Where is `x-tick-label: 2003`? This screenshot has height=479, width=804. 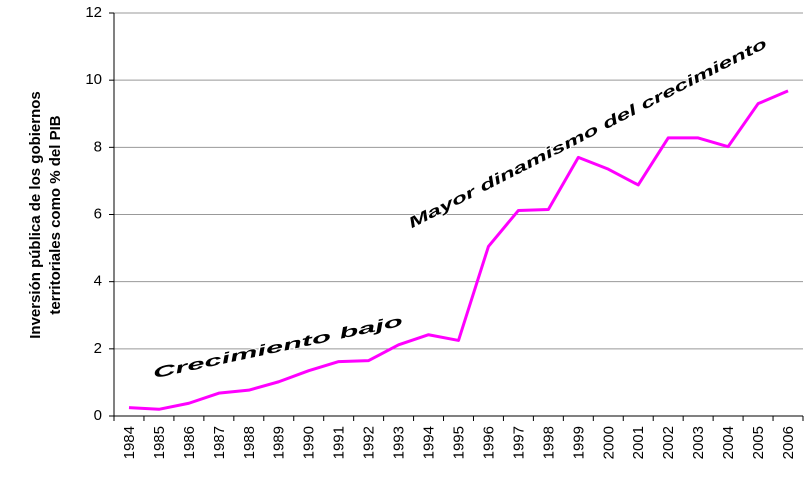 x-tick-label: 2003 is located at coordinates (698, 442).